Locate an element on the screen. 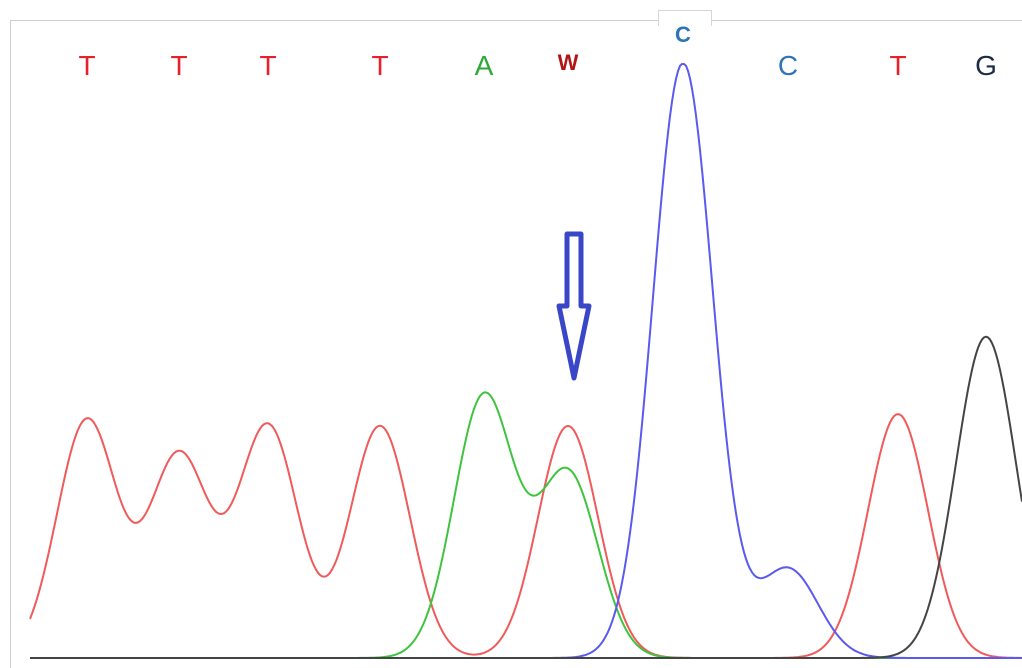 The height and width of the screenshot is (668, 1022). arrow-outline is located at coordinates (574, 306).